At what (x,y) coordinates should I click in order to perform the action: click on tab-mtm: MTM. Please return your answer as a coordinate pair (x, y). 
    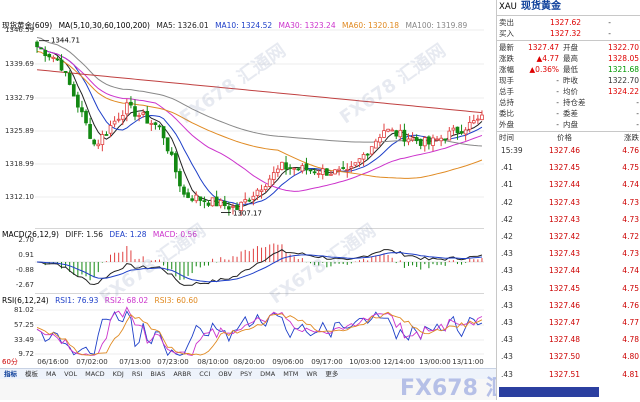
    Looking at the image, I should click on (291, 374).